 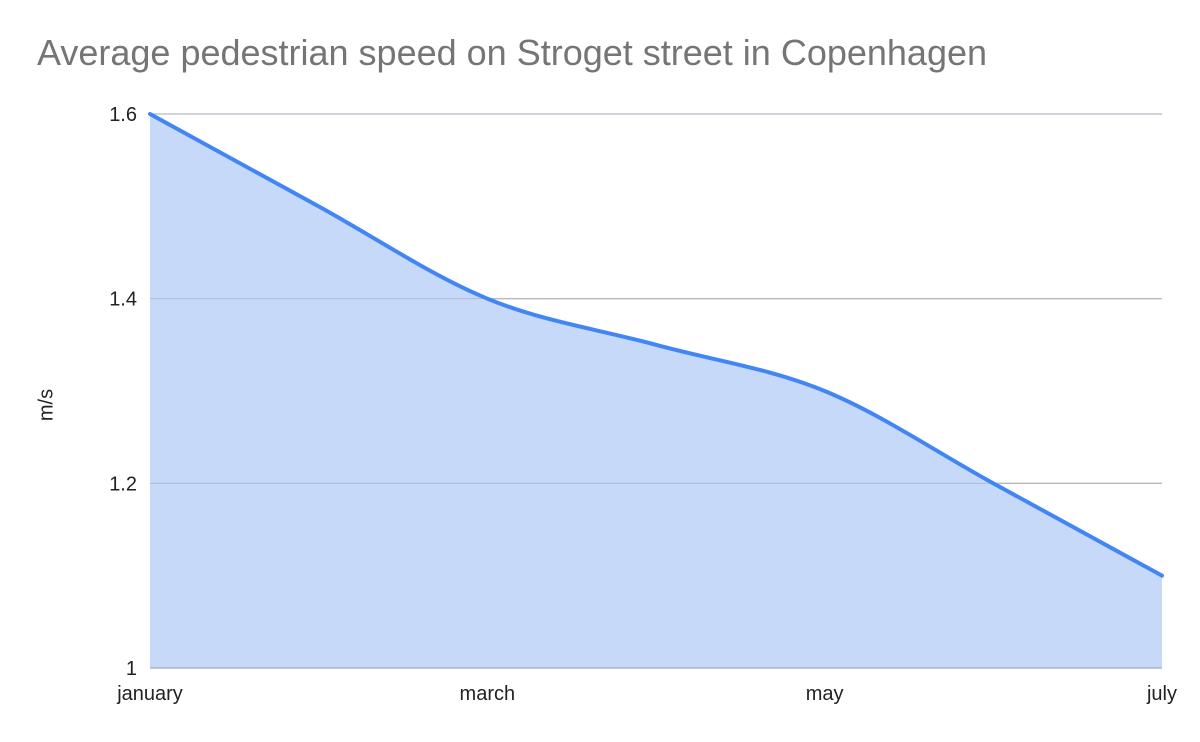 What do you see at coordinates (123, 300) in the screenshot?
I see `y-tick-label: 1.4` at bounding box center [123, 300].